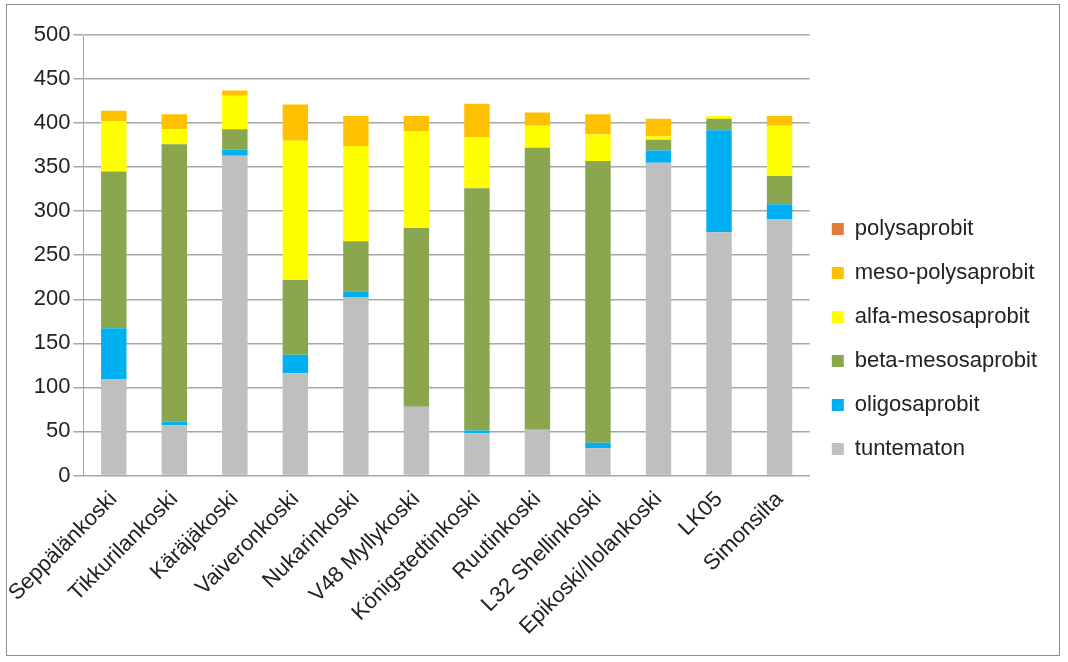 The image size is (1068, 662). Describe the element at coordinates (909, 448) in the screenshot. I see `legend-label: tuntematon` at that location.